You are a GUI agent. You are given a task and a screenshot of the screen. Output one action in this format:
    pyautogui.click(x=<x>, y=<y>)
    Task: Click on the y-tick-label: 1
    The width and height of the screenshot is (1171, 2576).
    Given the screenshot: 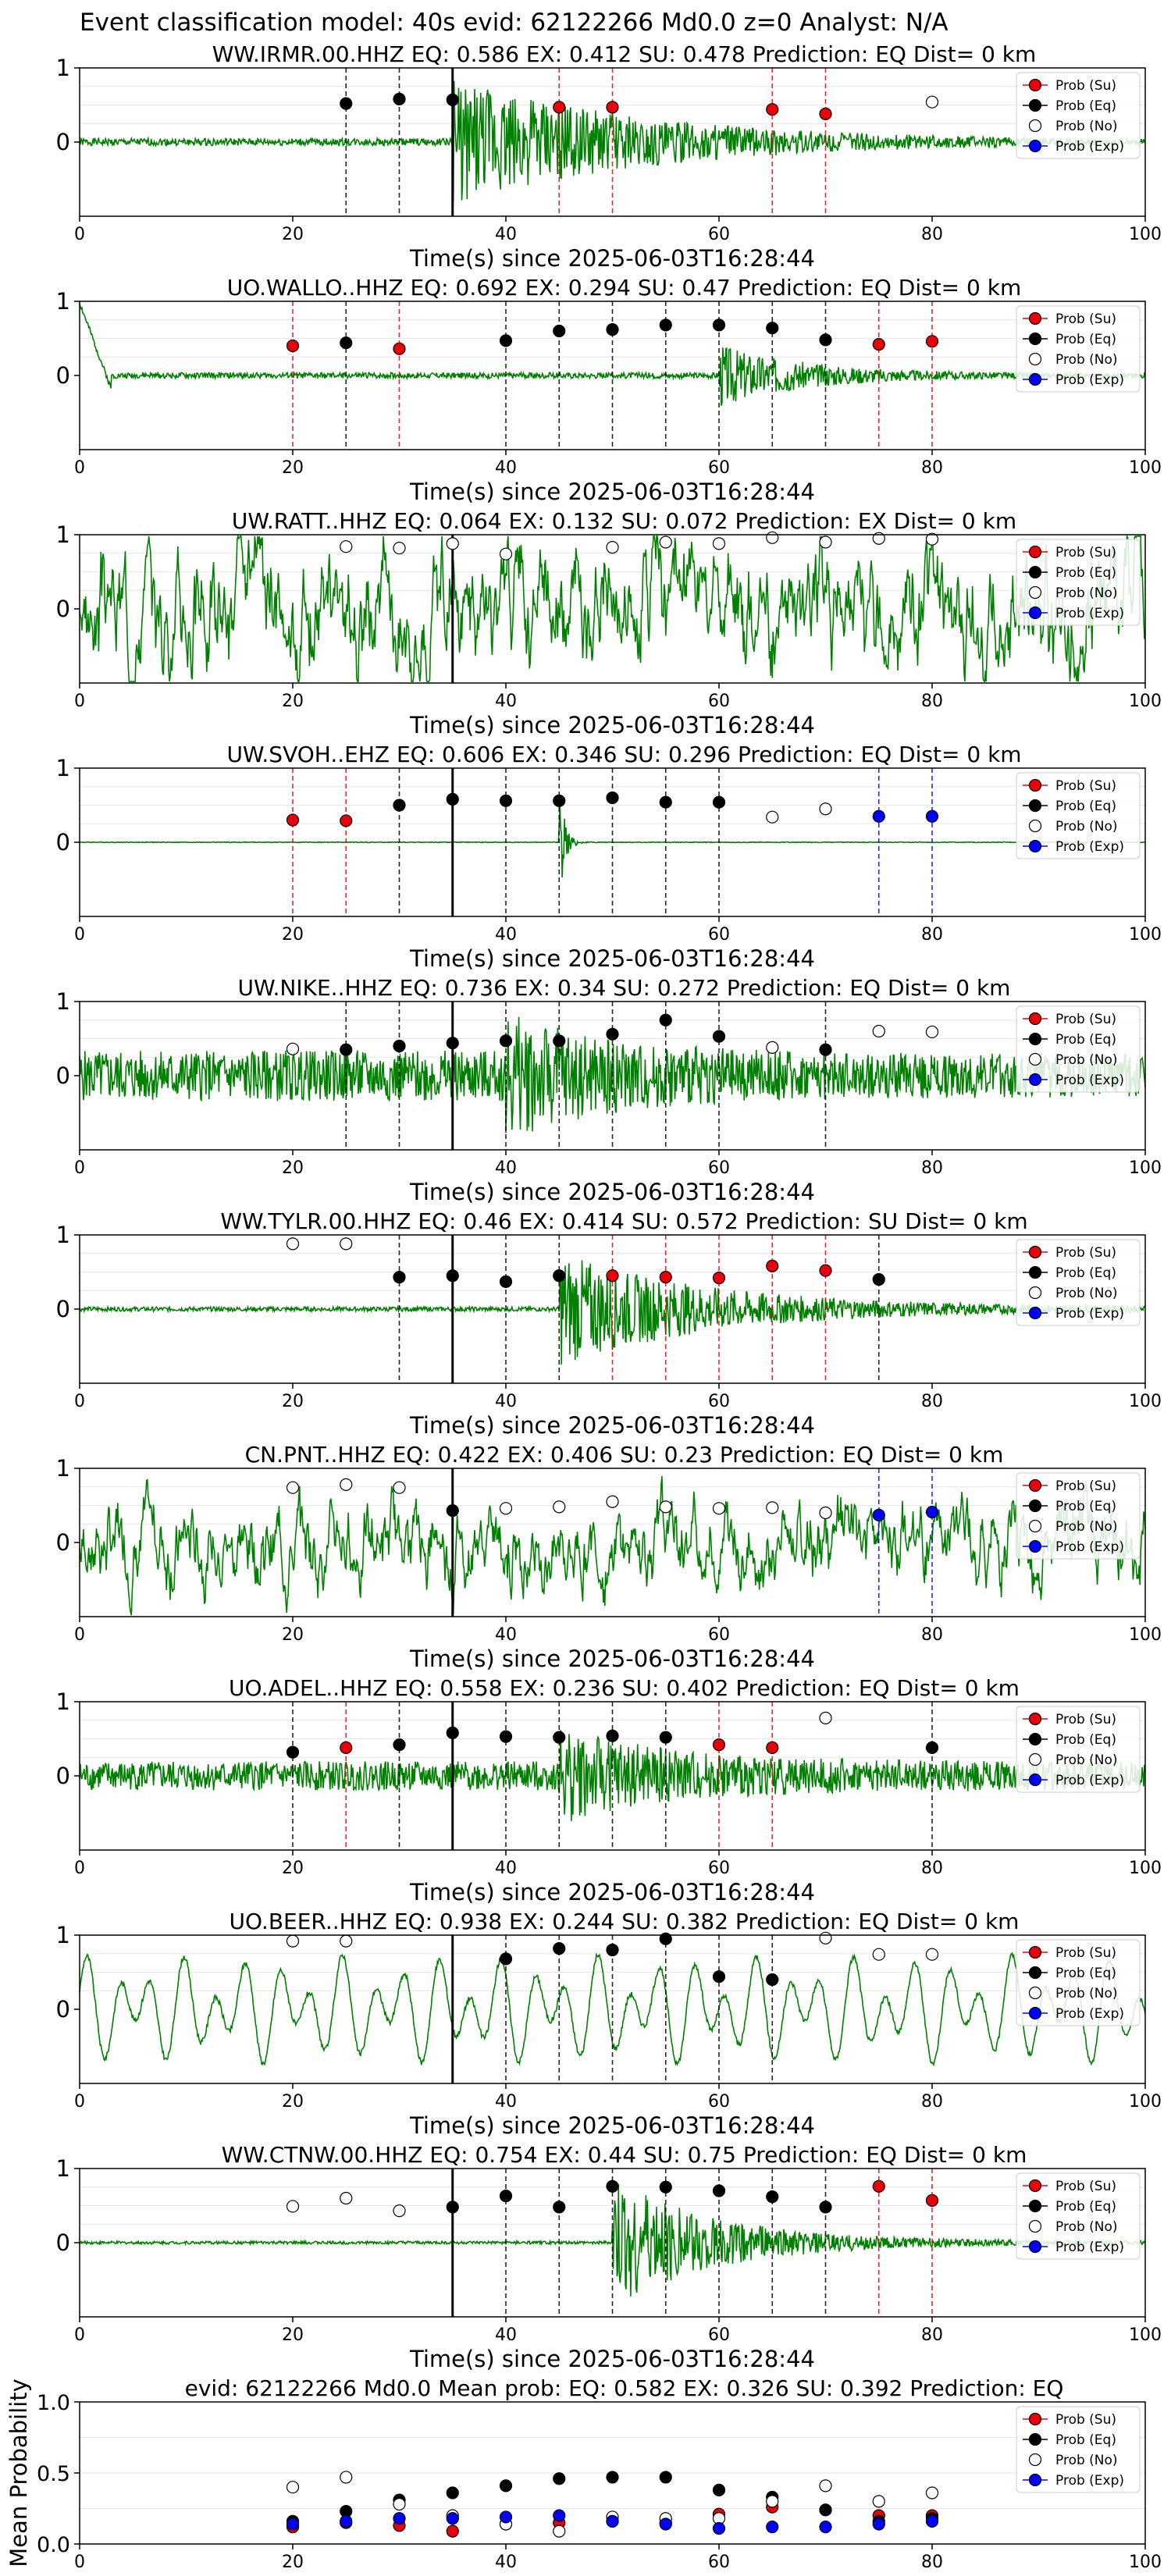 What is the action you would take?
    pyautogui.click(x=63, y=768)
    